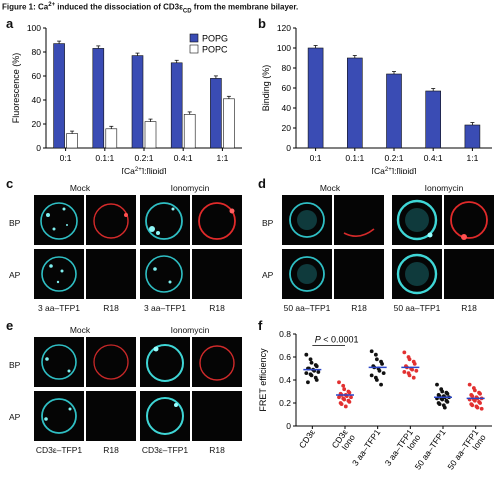 The image size is (500, 486). What do you see at coordinates (187, 11) in the screenshot?
I see `title-sub: CD` at bounding box center [187, 11].